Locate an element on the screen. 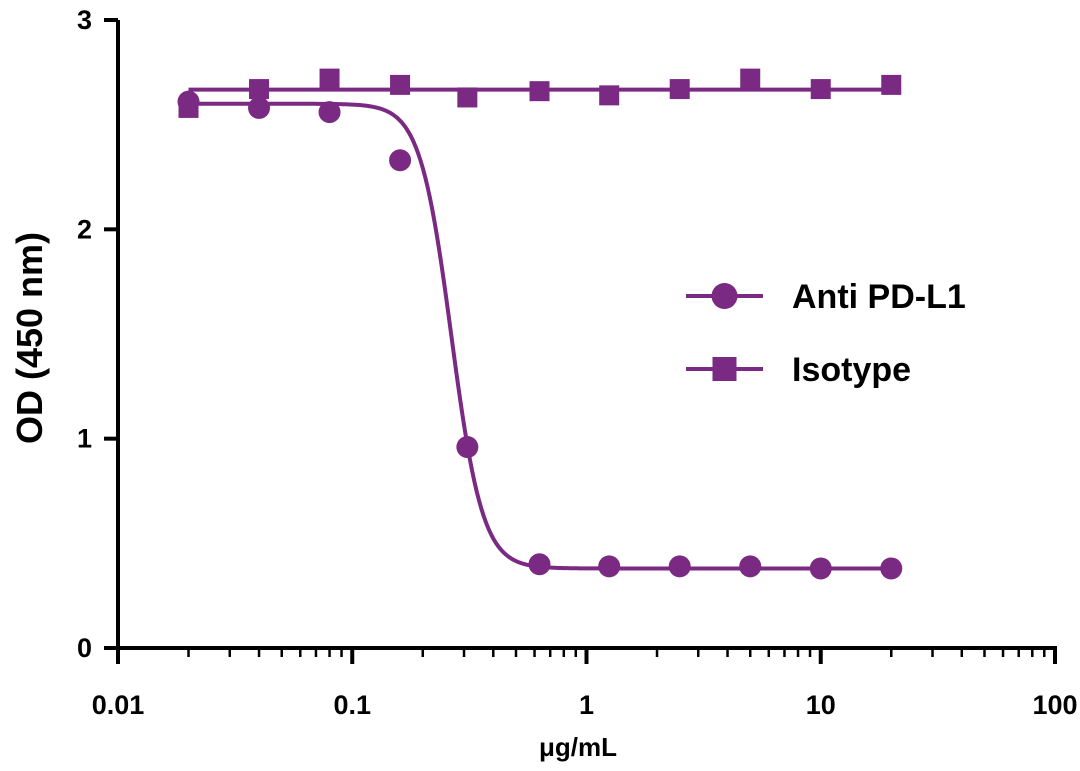  y-axis-label: OD (450 nm) is located at coordinates (29, 338).